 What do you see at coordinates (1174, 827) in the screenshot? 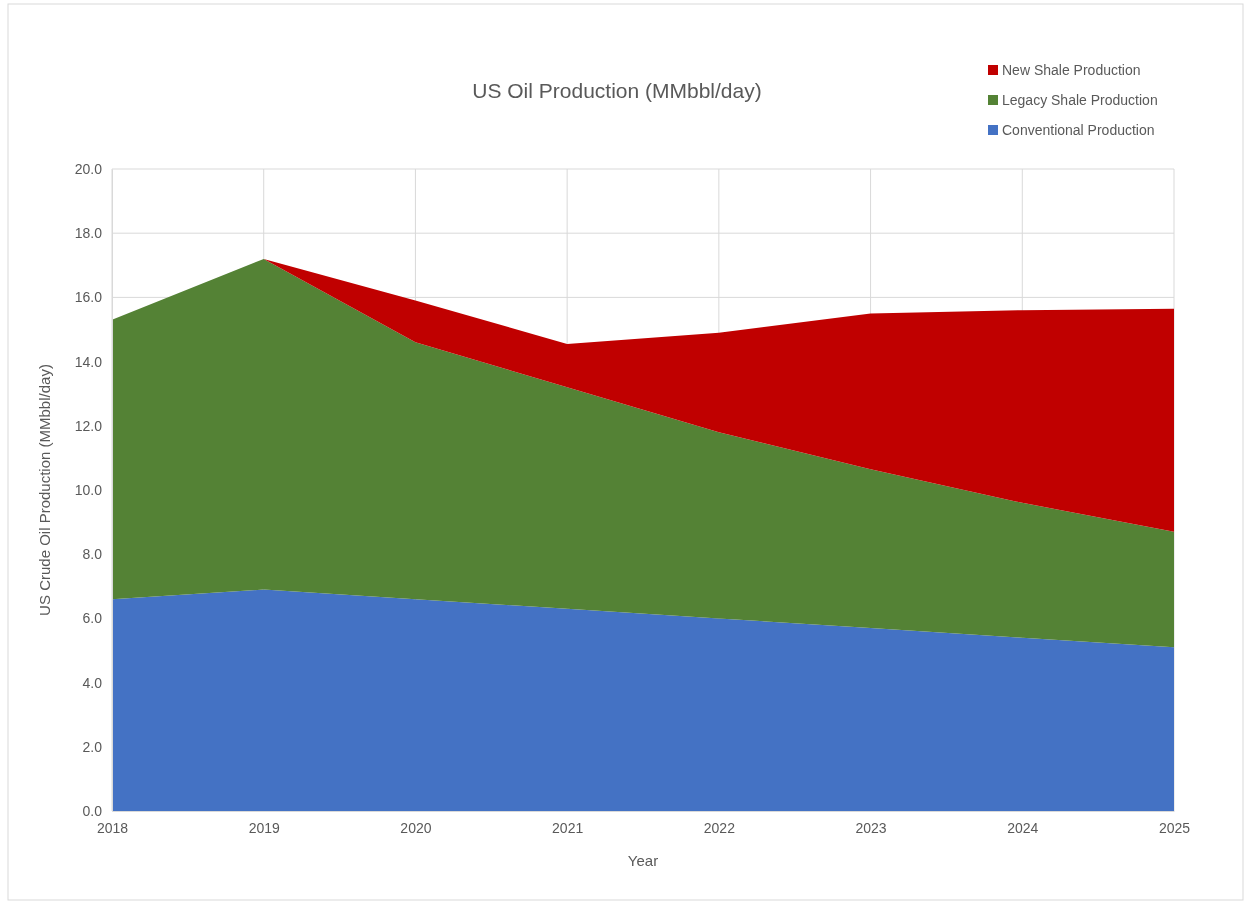
I see `x-tick-label: 2025` at bounding box center [1174, 827].